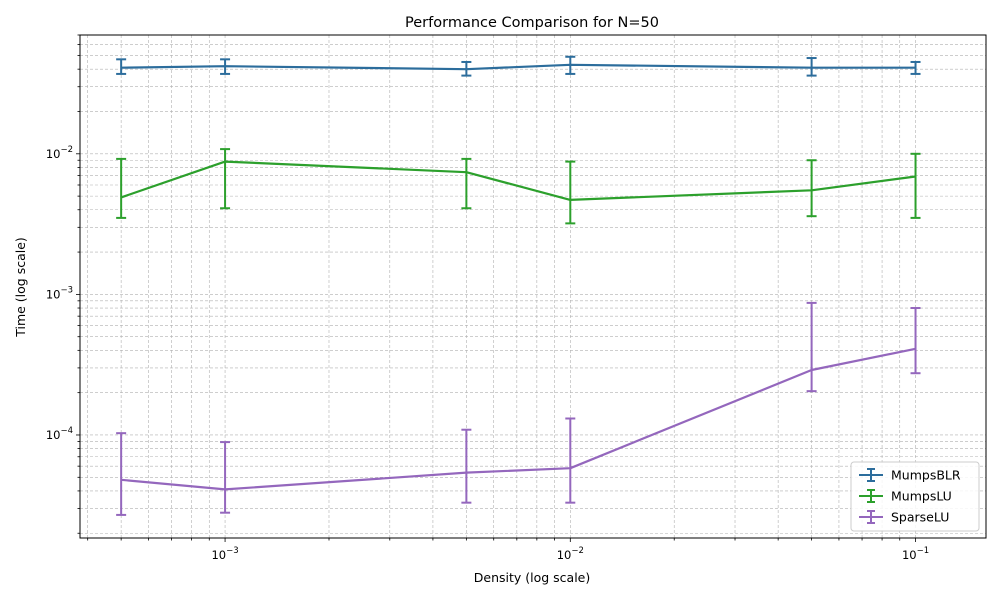 This screenshot has width=1000, height=600. I want to click on y-tick-label: 10⁻⁴, so click(59, 434).